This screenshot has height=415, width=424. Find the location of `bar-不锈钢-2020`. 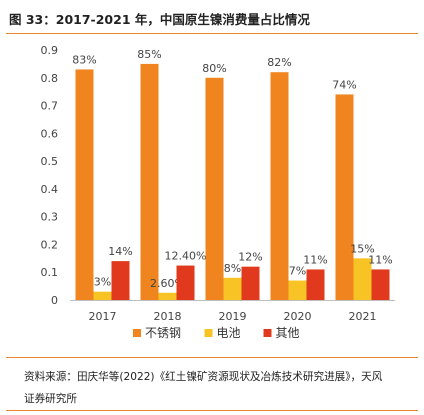

bar-不锈钢-2020 is located at coordinates (279, 186).